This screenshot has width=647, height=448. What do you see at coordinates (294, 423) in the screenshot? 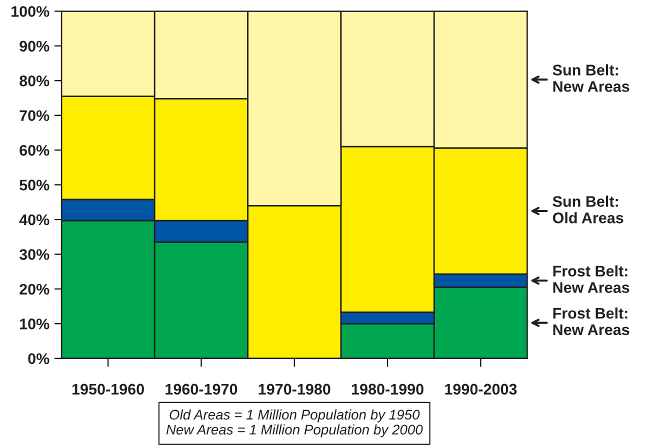
I see `text: Old Areas = 1 Million Population by 1950 New Areas = 1 Million Population by 2000` at bounding box center [294, 423].